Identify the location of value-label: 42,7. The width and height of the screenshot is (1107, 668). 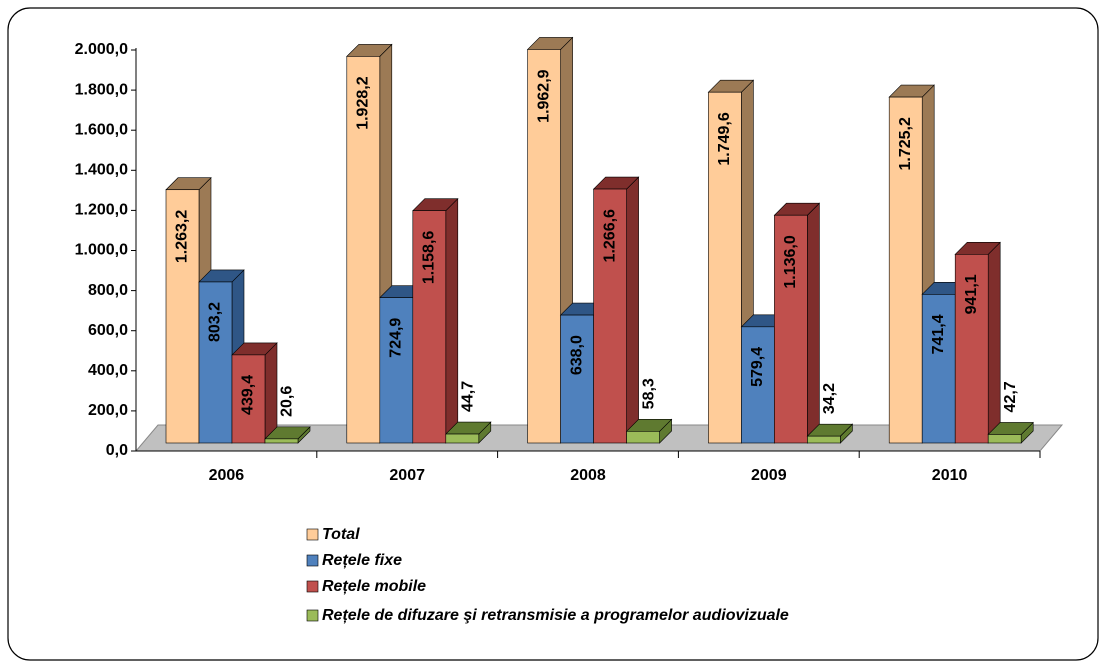
(1010, 396).